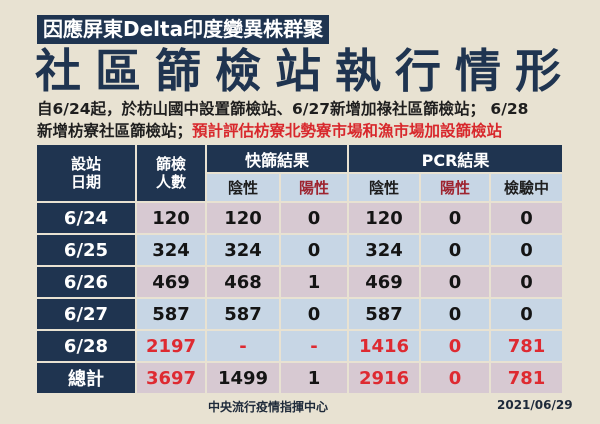 Image resolution: width=600 pixels, height=424 pixels. What do you see at coordinates (86, 346) in the screenshot?
I see `row-date: 6/28` at bounding box center [86, 346].